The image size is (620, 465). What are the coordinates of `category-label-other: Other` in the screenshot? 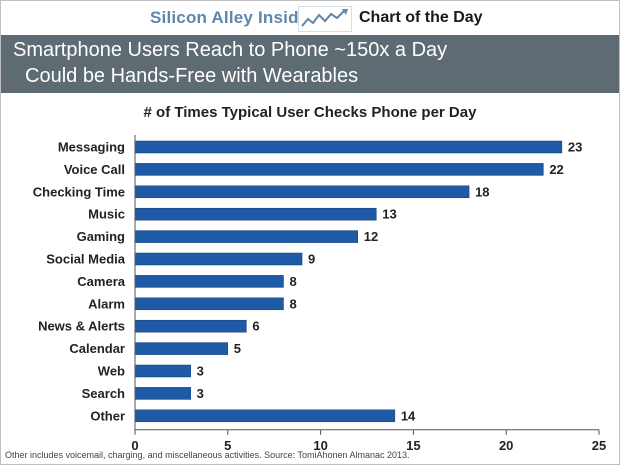 It's located at (107, 415).